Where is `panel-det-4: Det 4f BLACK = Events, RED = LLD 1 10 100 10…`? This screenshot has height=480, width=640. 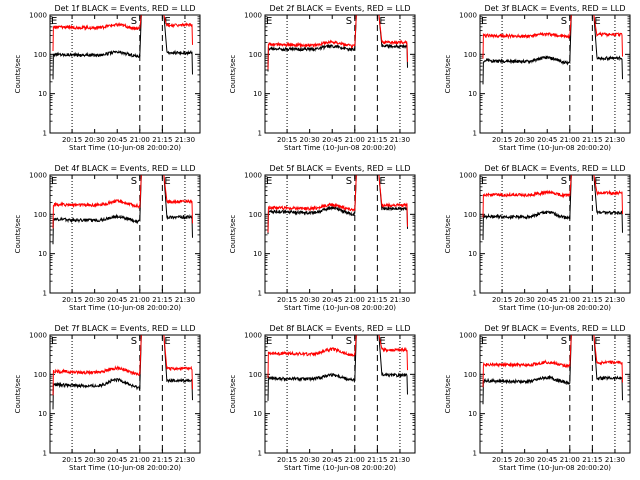
panel-det-4: Det 4f BLACK = Events, RED = LLD 1 10 100 10… is located at coordinates (107, 238).